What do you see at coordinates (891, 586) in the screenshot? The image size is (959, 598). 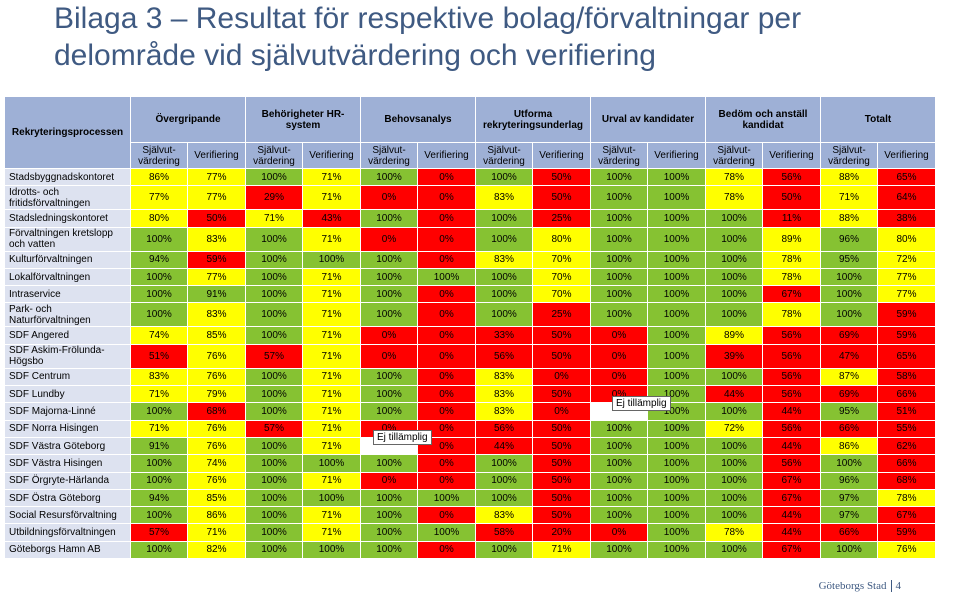 I see `footer-divider` at bounding box center [891, 586].